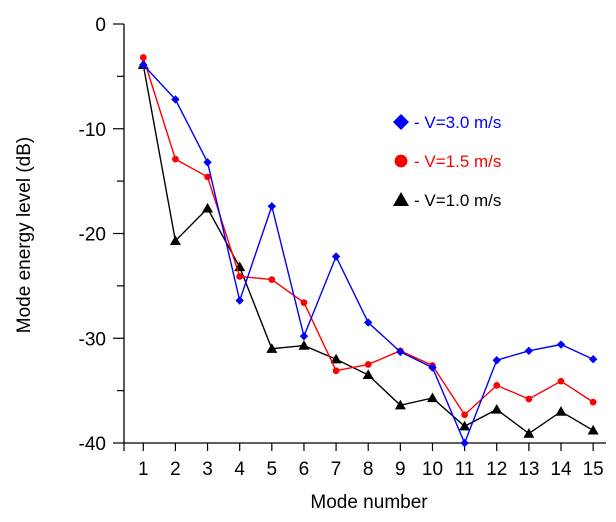 The height and width of the screenshot is (522, 616). I want to click on x-tick-label: 4, so click(239, 469).